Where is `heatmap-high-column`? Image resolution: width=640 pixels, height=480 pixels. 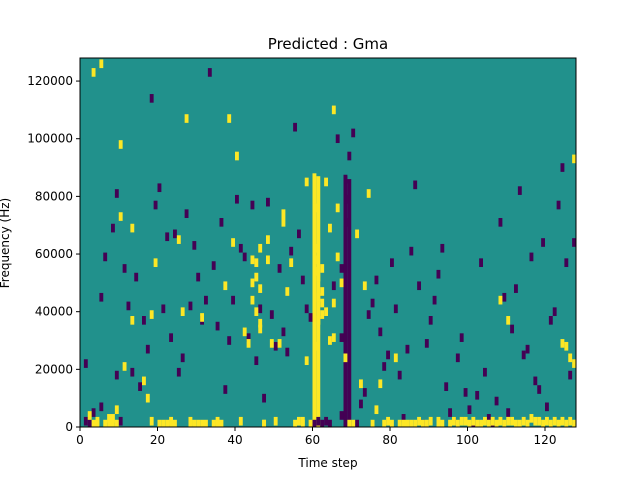 heatmap-high-column is located at coordinates (314, 300).